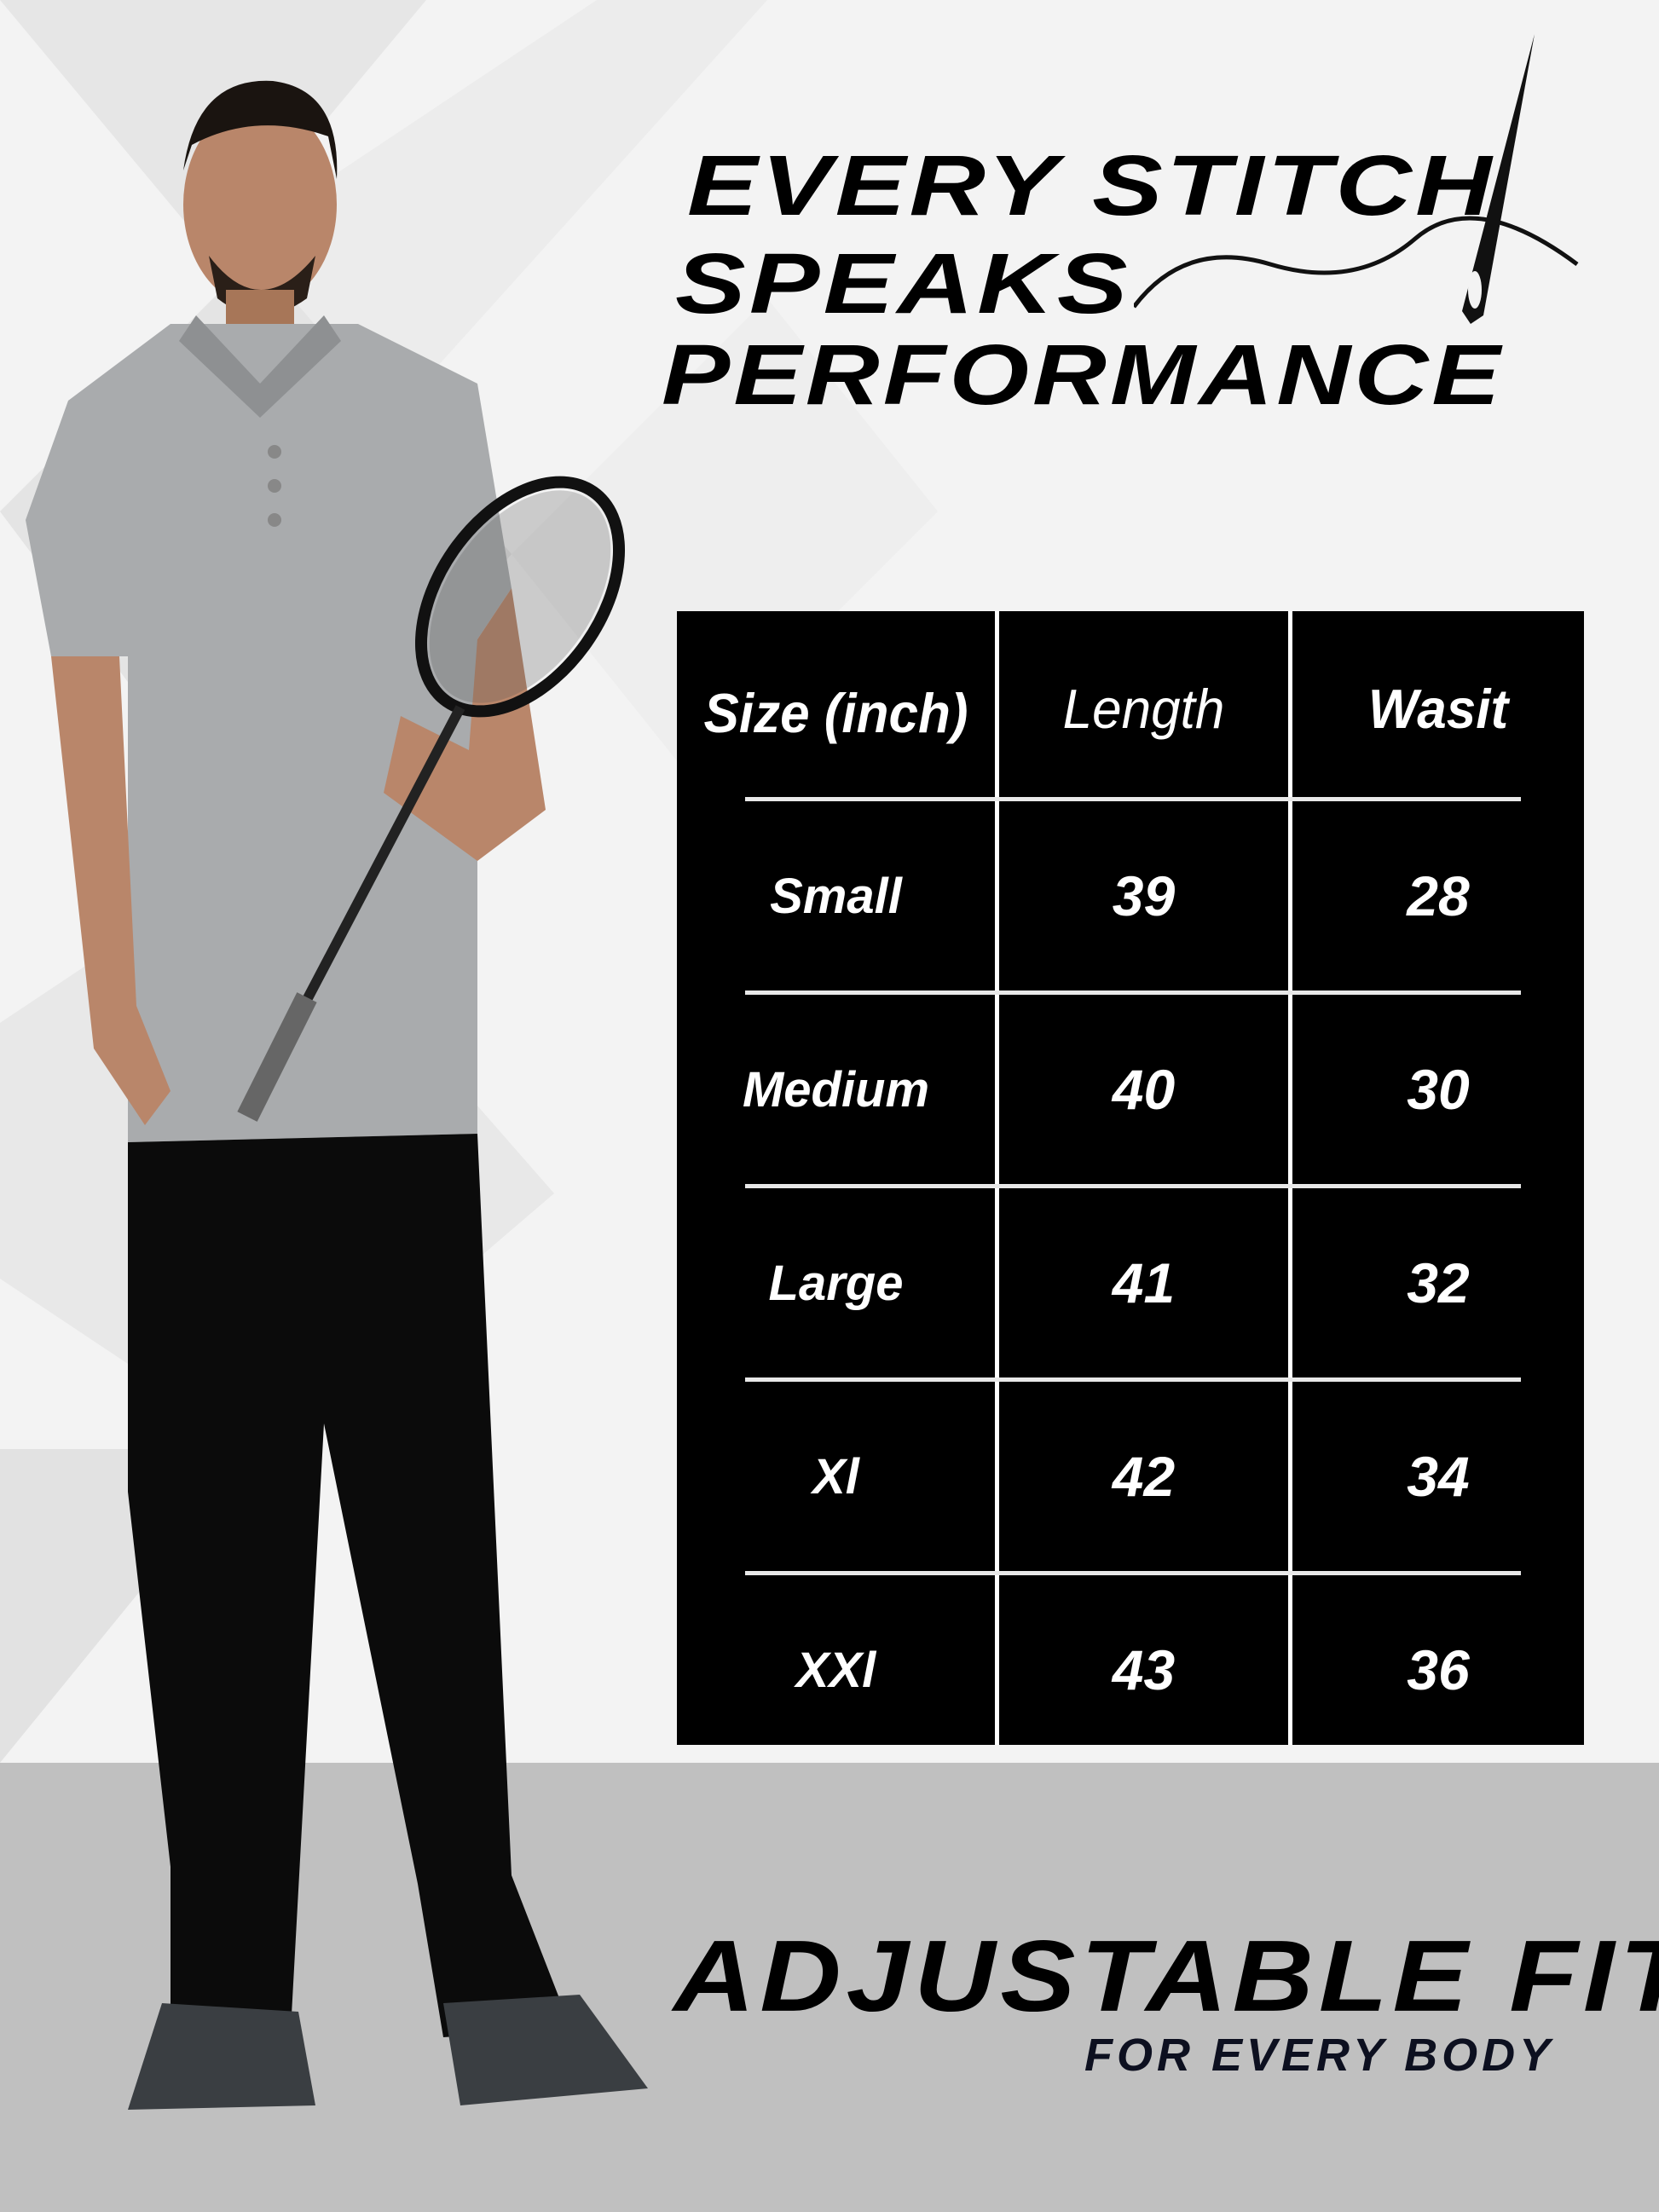  Describe the element at coordinates (836, 1476) in the screenshot. I see `size-cell: Xl` at that location.